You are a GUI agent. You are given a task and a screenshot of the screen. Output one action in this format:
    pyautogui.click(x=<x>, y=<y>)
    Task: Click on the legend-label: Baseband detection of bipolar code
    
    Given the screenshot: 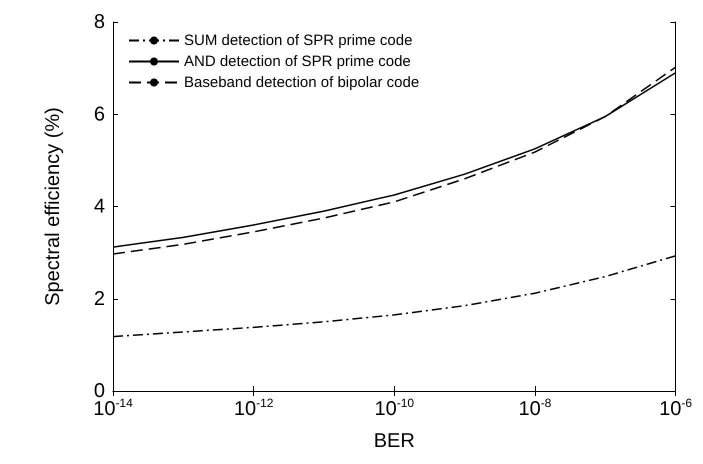 What is the action you would take?
    pyautogui.click(x=302, y=82)
    